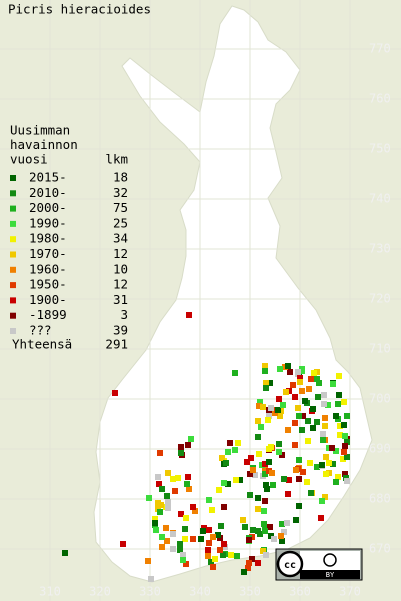 This screenshot has height=601, width=401. I want to click on north-label: 680, so click(380, 499).